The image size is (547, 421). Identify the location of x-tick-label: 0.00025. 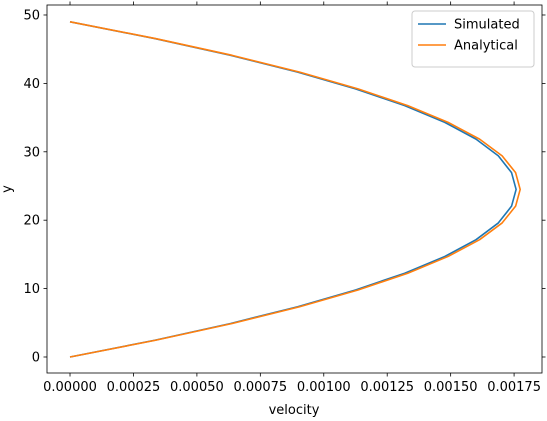
(134, 387).